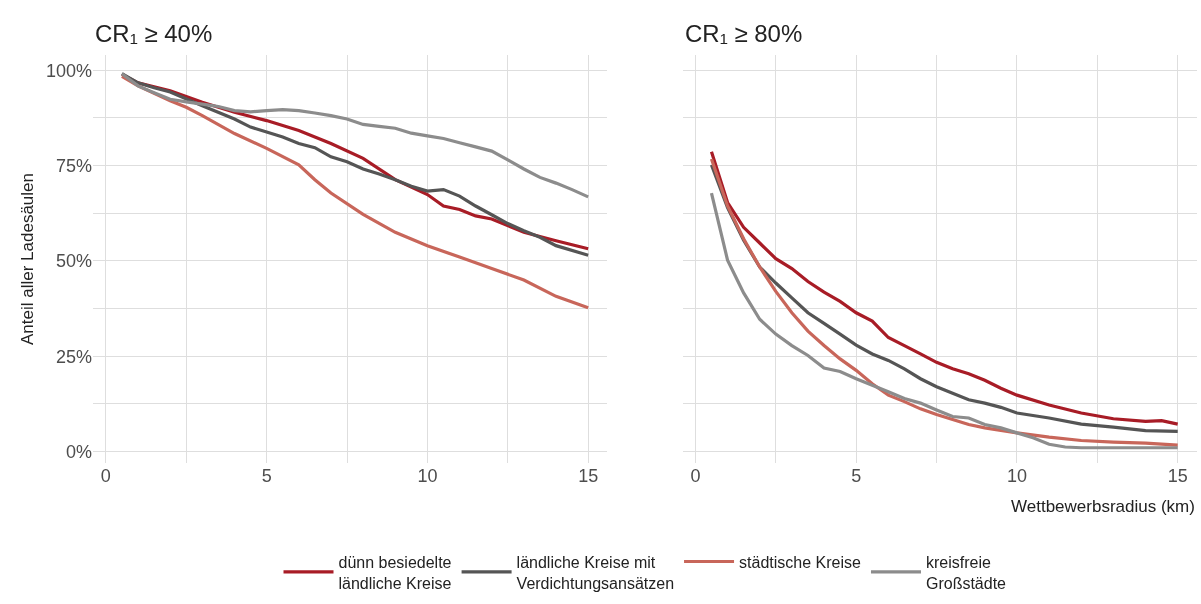 This screenshot has width=1201, height=604. I want to click on line-series, so click(355, 135).